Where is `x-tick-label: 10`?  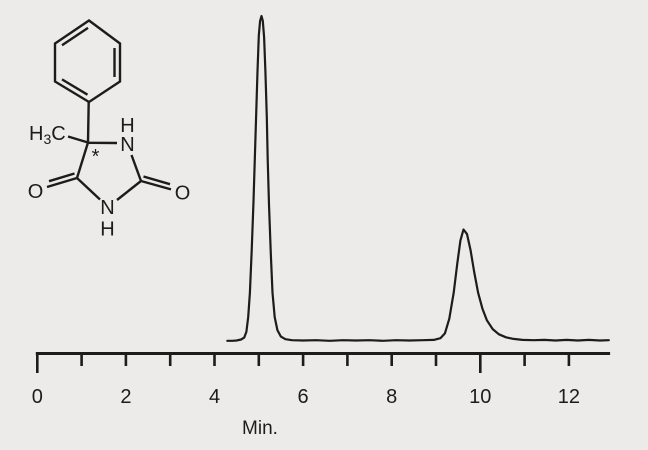 x-tick-label: 10 is located at coordinates (480, 397).